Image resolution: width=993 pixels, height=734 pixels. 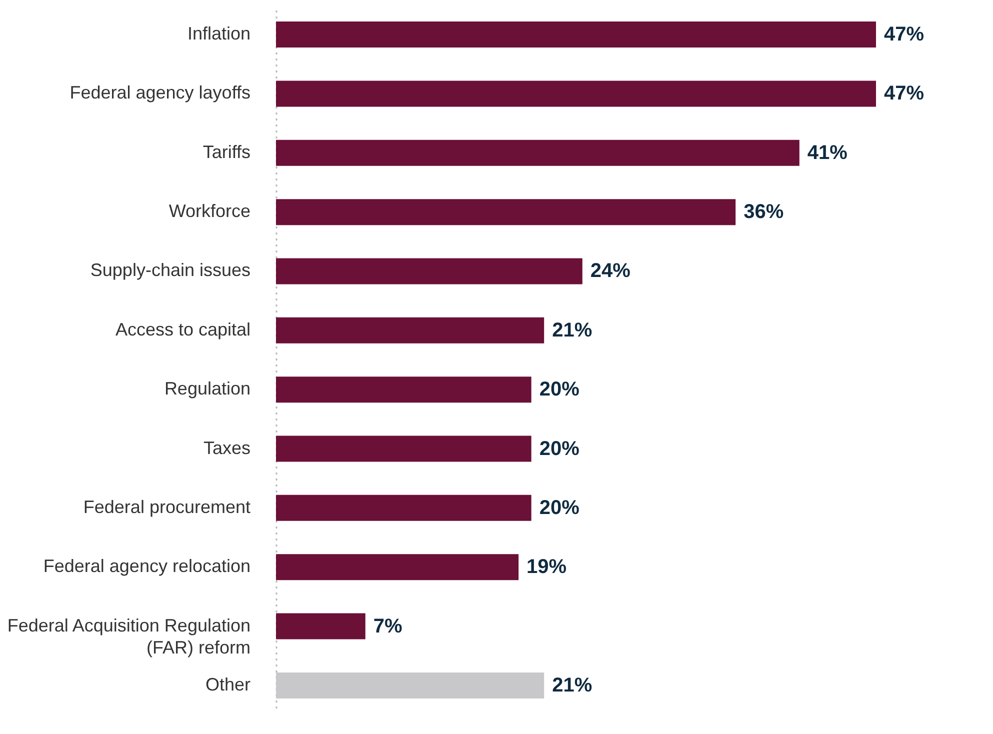 I want to click on y-tick-label: Tariffs, so click(x=226, y=152).